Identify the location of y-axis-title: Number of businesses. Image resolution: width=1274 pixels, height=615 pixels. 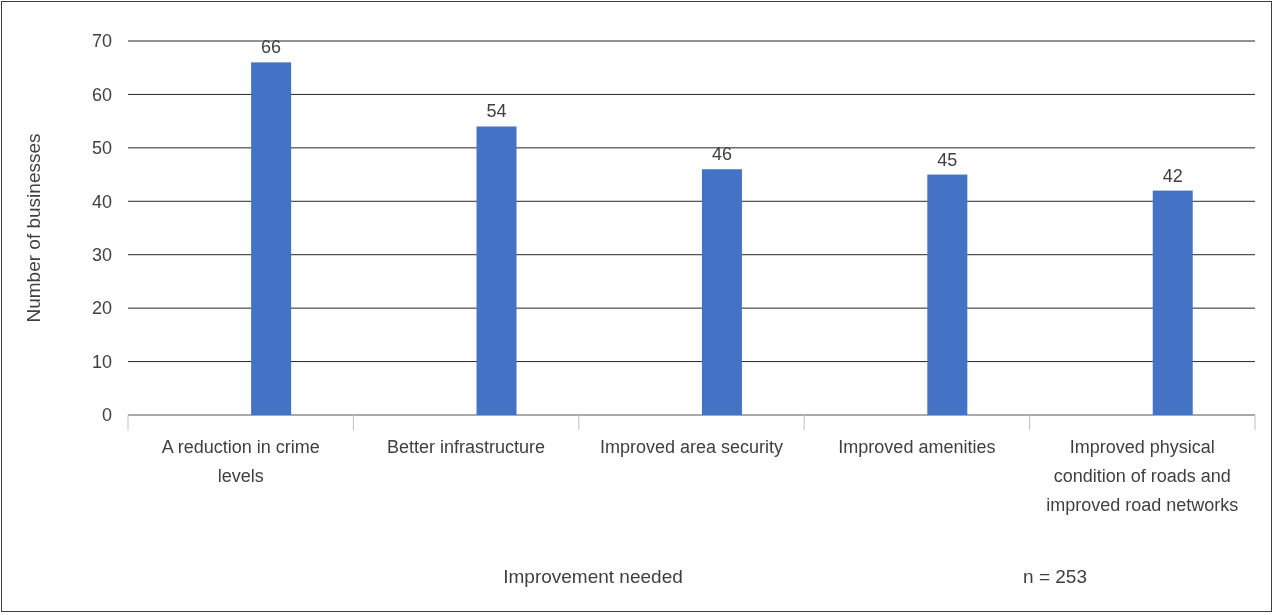
(33, 228).